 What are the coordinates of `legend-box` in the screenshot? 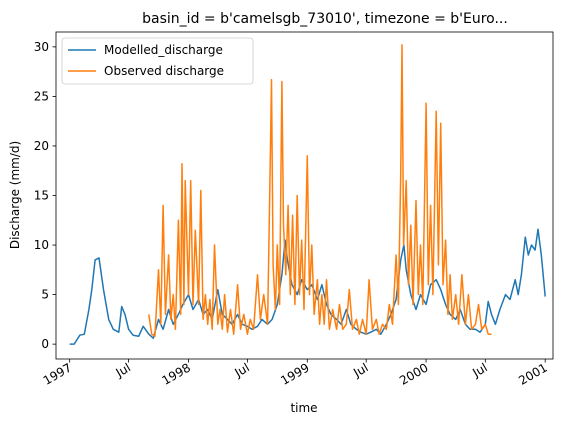 It's located at (157, 61).